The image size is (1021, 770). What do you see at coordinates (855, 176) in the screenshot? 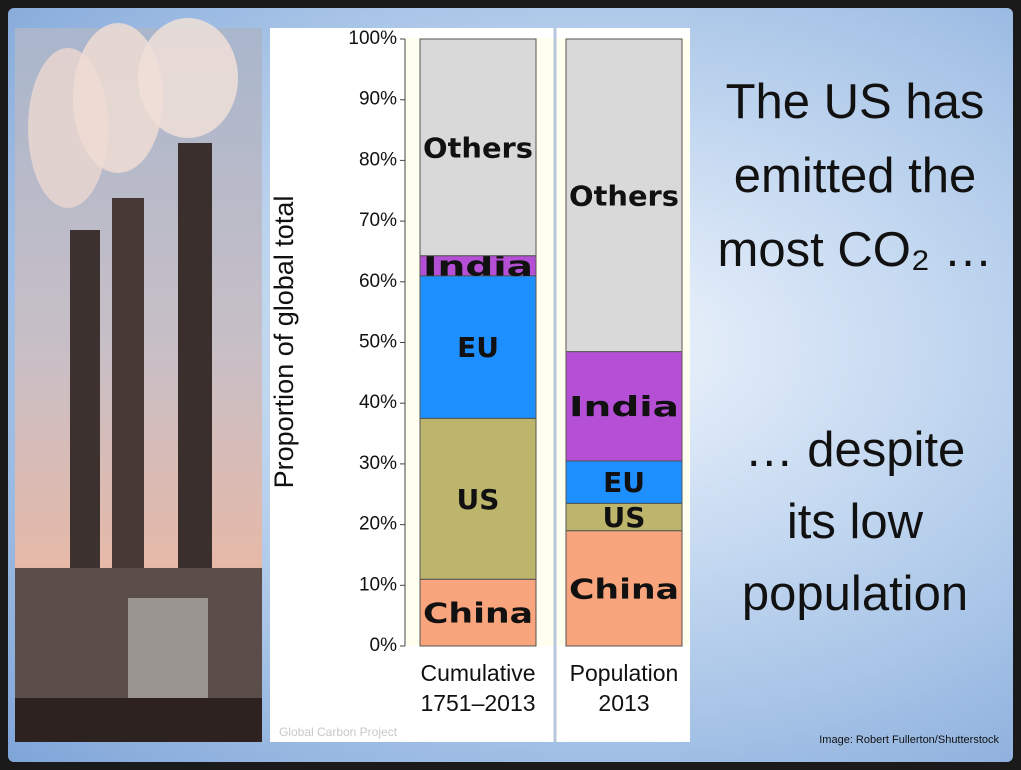
I see `headline-line: emitted the` at bounding box center [855, 176].